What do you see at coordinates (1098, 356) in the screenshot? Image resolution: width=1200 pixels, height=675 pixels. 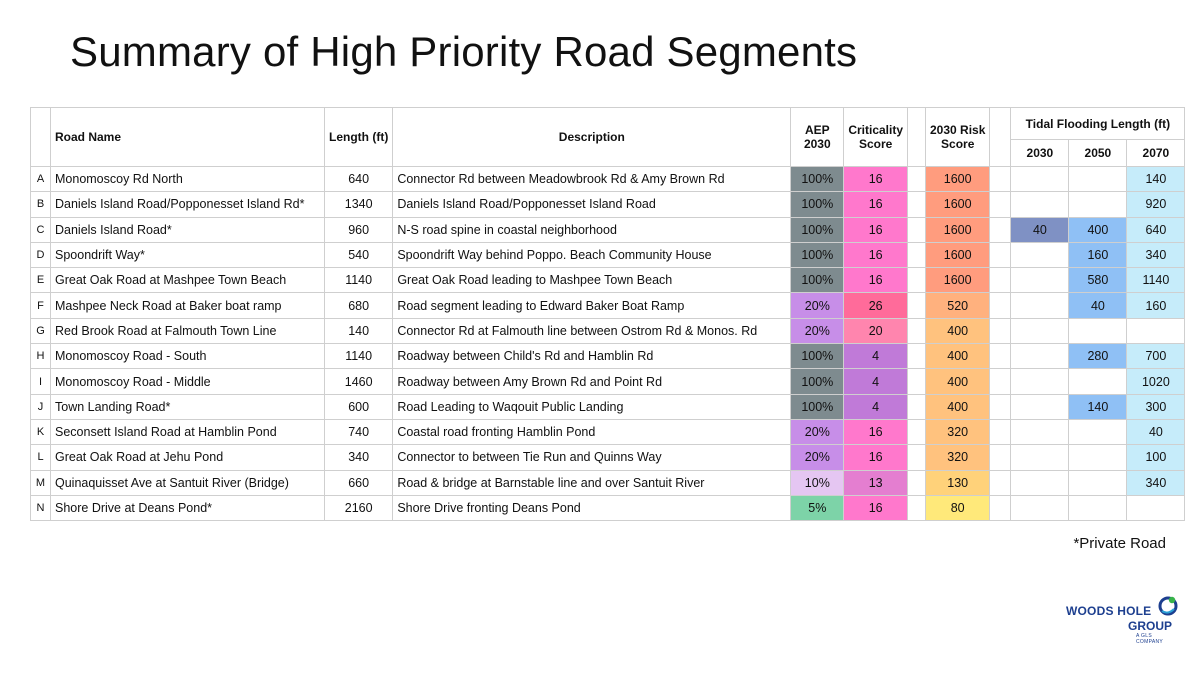 I see `tidal-2050-cell: 280` at bounding box center [1098, 356].